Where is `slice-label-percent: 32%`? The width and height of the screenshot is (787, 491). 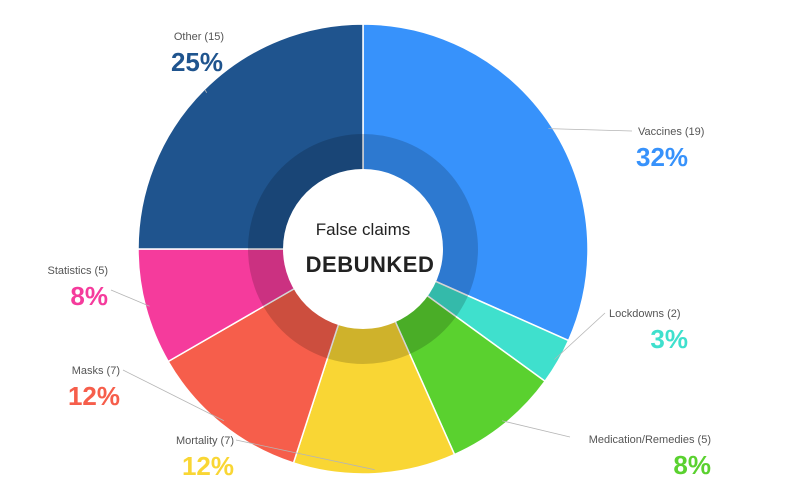 slice-label-percent: 32% is located at coordinates (662, 157).